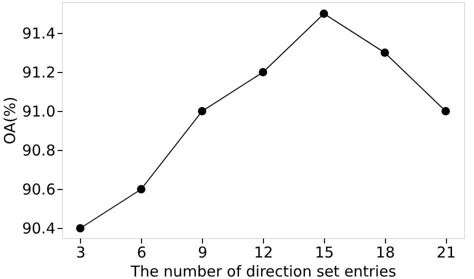  What do you see at coordinates (39, 73) in the screenshot?
I see `y-tick-label: 91.2` at bounding box center [39, 73].